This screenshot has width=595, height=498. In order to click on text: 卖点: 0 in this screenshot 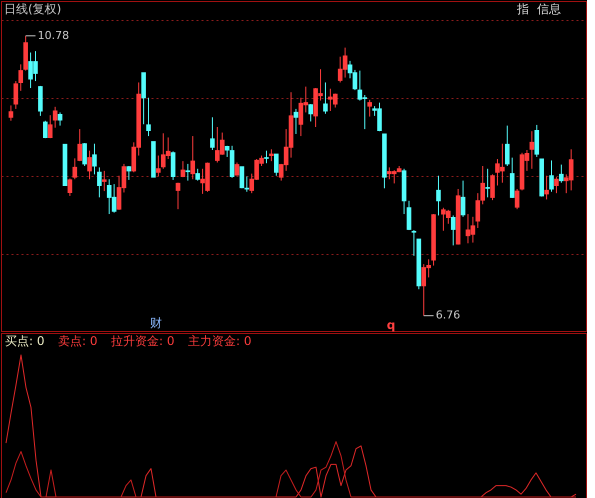, I will do `click(78, 341)`.